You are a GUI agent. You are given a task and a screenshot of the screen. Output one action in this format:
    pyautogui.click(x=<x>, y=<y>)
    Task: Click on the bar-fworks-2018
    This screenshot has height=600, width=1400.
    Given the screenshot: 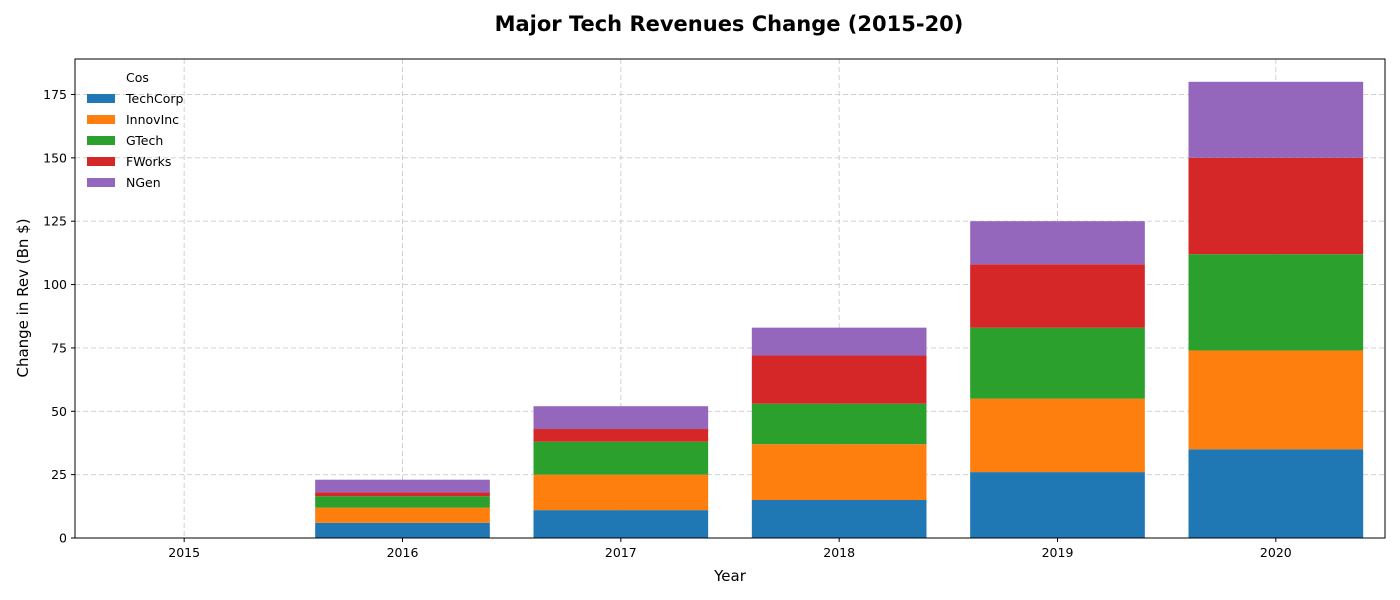 What is the action you would take?
    pyautogui.click(x=839, y=380)
    